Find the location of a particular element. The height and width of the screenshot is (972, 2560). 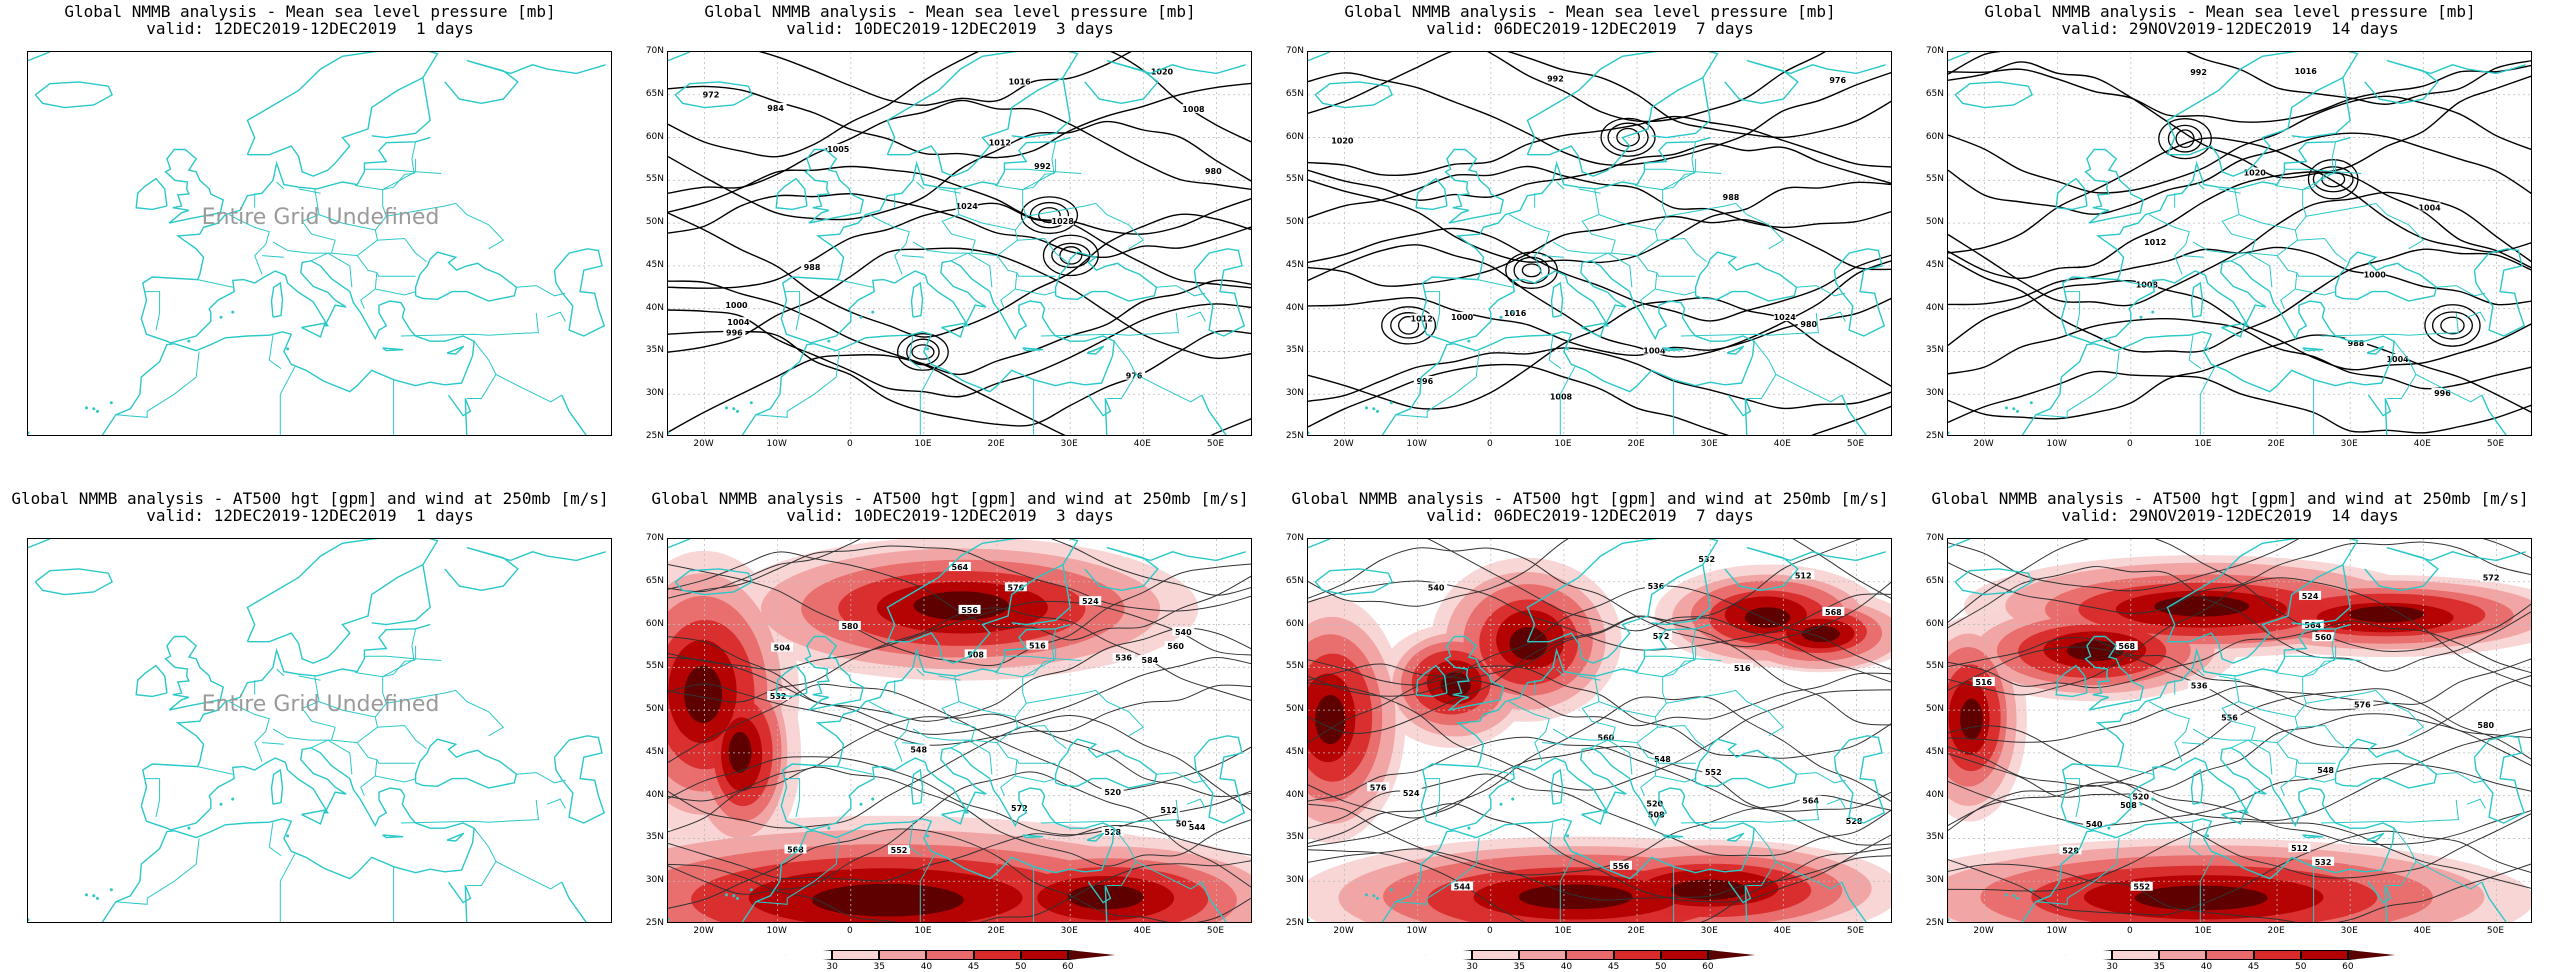

contour-label: 568 is located at coordinates (1833, 612).